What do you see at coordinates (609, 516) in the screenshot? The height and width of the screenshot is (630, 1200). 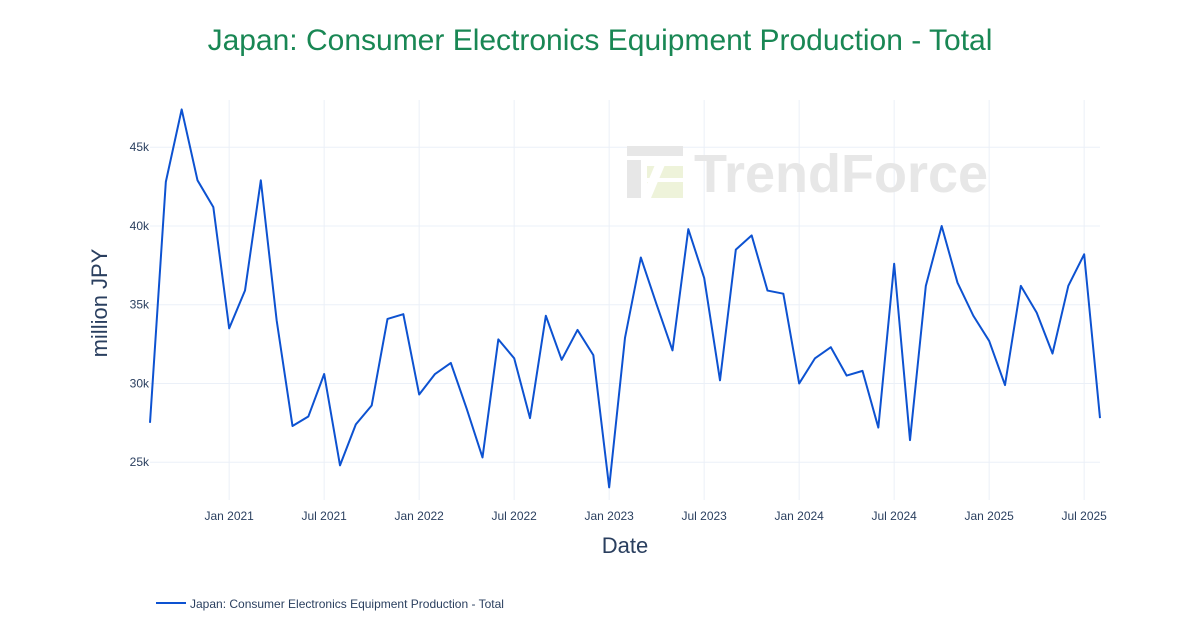 I see `x-tick-label: Jan 2023` at bounding box center [609, 516].